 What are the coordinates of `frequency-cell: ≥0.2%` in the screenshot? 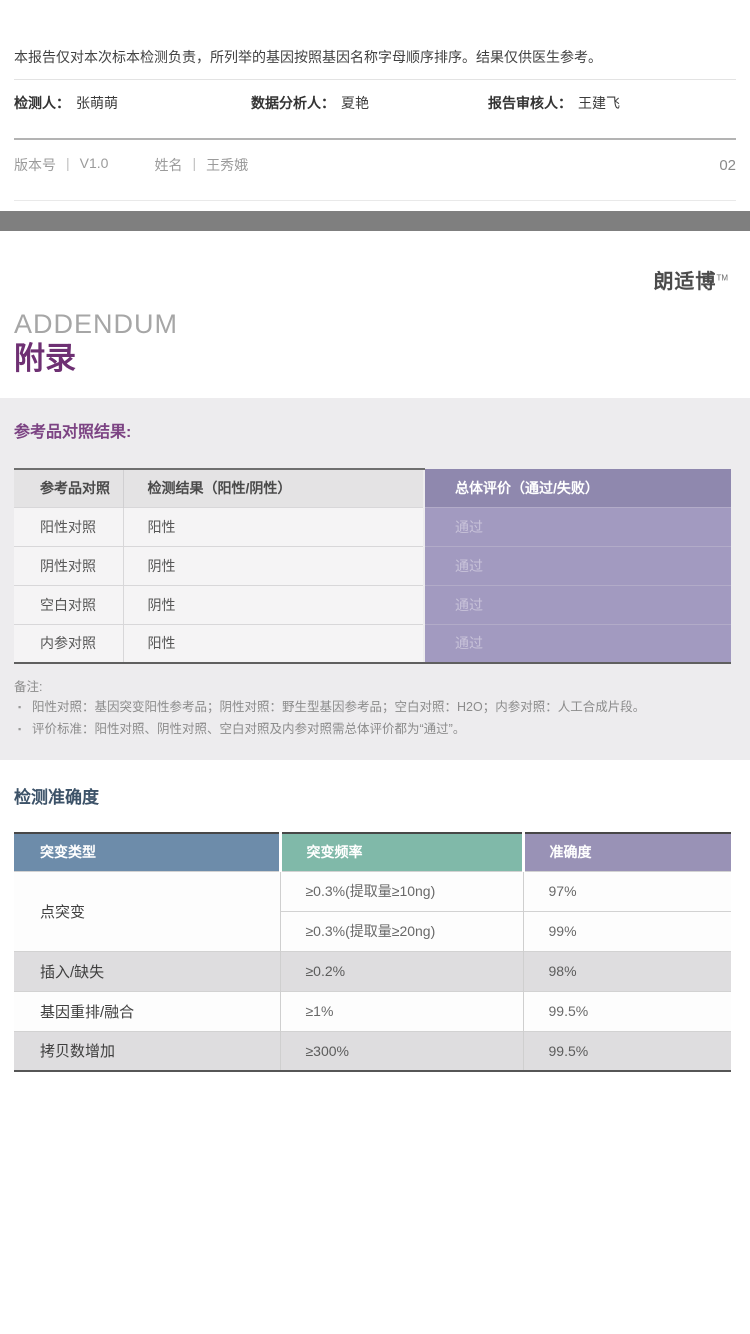 It's located at (401, 970).